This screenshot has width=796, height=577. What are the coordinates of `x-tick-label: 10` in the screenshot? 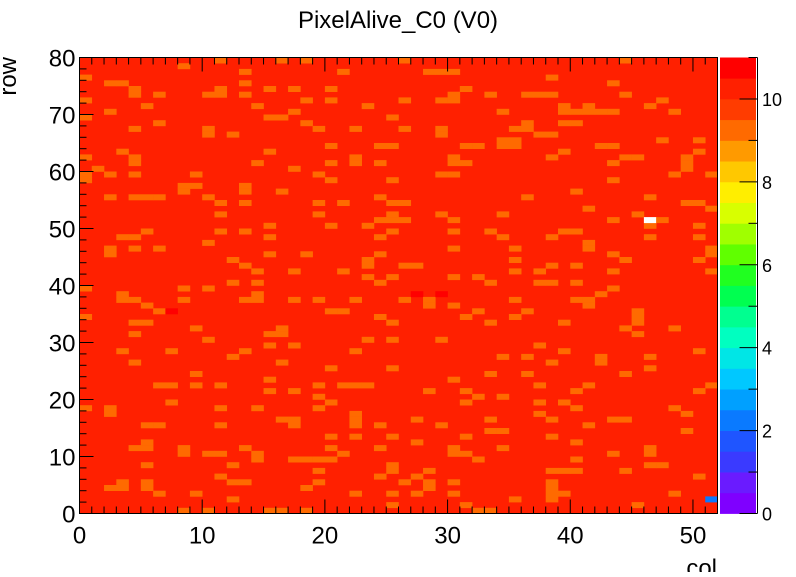 It's located at (202, 536).